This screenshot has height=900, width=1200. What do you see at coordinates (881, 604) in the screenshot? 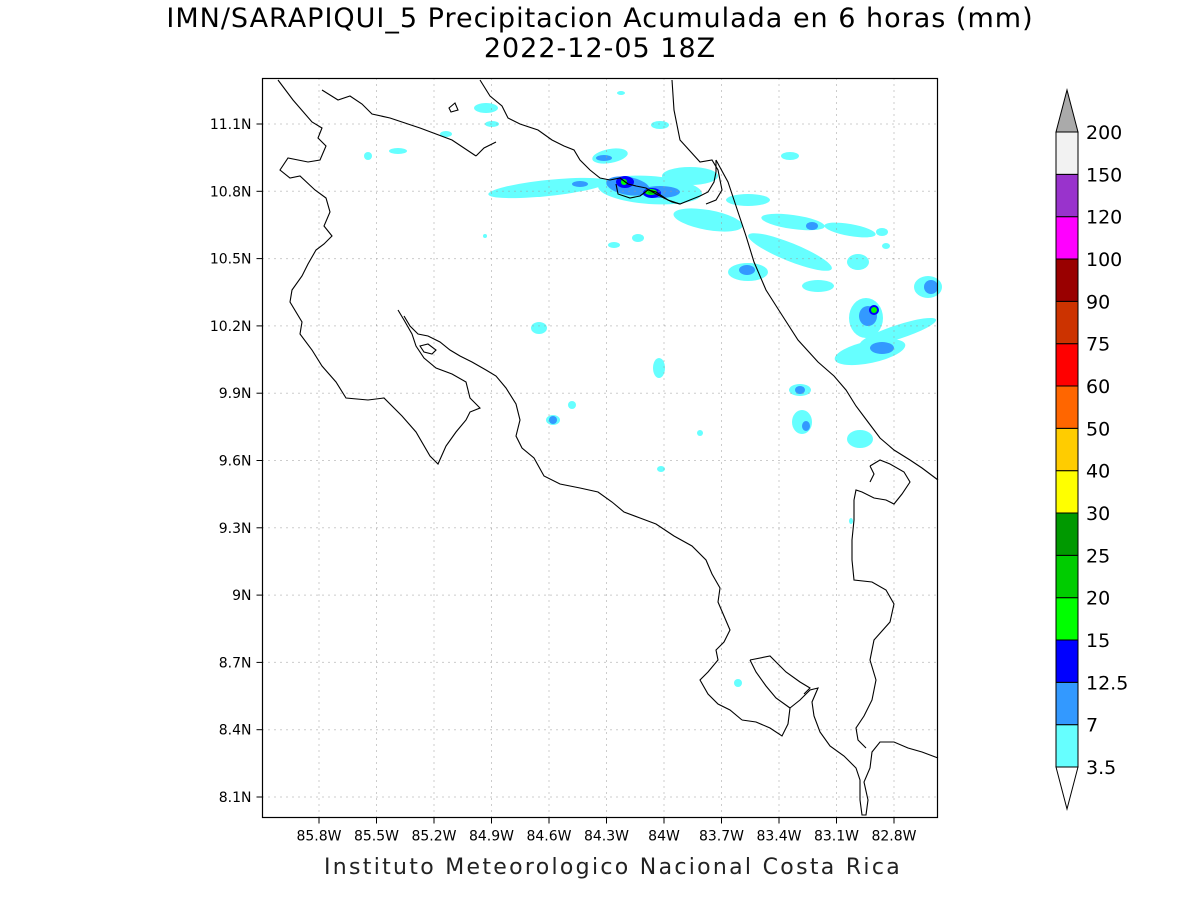
I see `panama-border` at bounding box center [881, 604].